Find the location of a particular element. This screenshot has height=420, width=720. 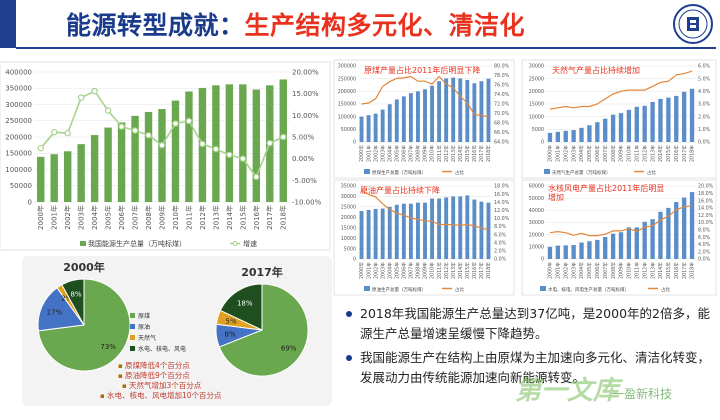

chart-title: 天然气产量占比持续增加 is located at coordinates (596, 70).